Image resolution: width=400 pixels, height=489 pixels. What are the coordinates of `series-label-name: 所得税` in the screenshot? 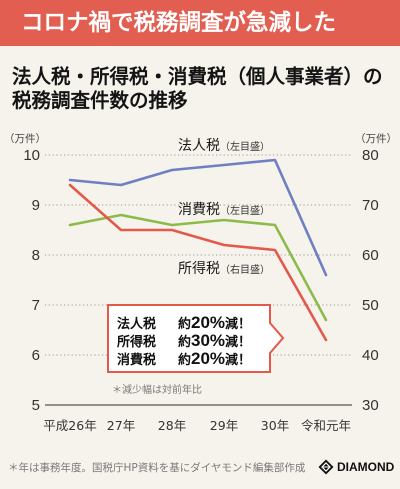 It's located at (199, 268).